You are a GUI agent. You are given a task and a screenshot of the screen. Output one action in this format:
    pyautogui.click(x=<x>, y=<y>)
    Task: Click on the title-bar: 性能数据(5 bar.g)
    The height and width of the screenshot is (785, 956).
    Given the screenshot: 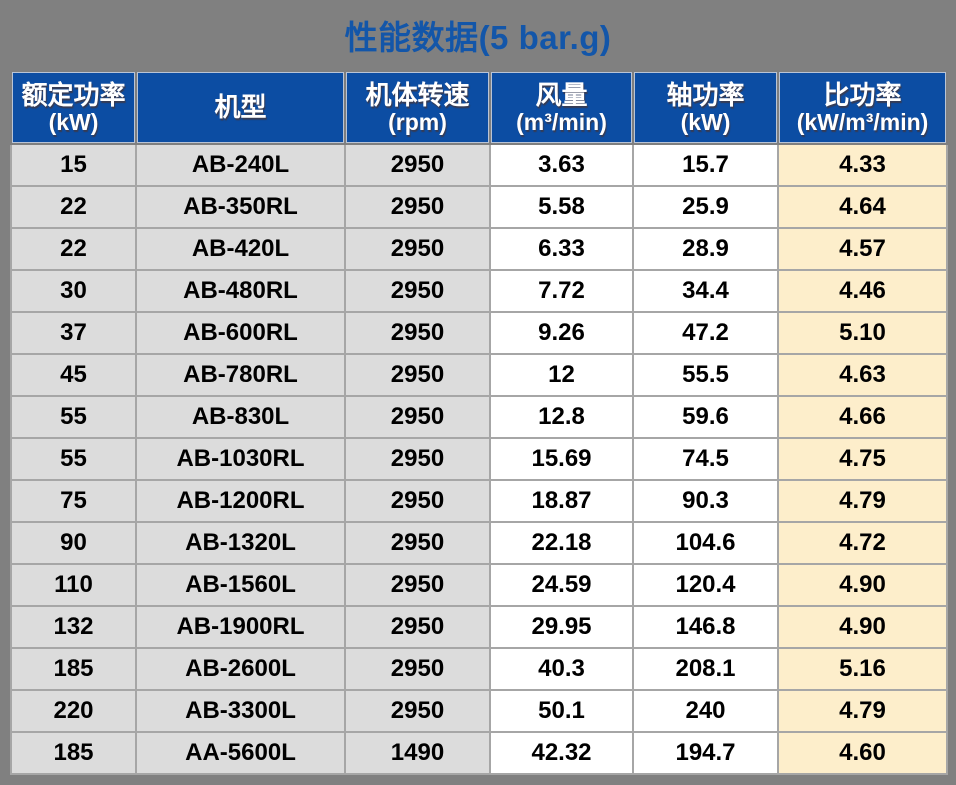 What is the action you would take?
    pyautogui.click(x=478, y=35)
    